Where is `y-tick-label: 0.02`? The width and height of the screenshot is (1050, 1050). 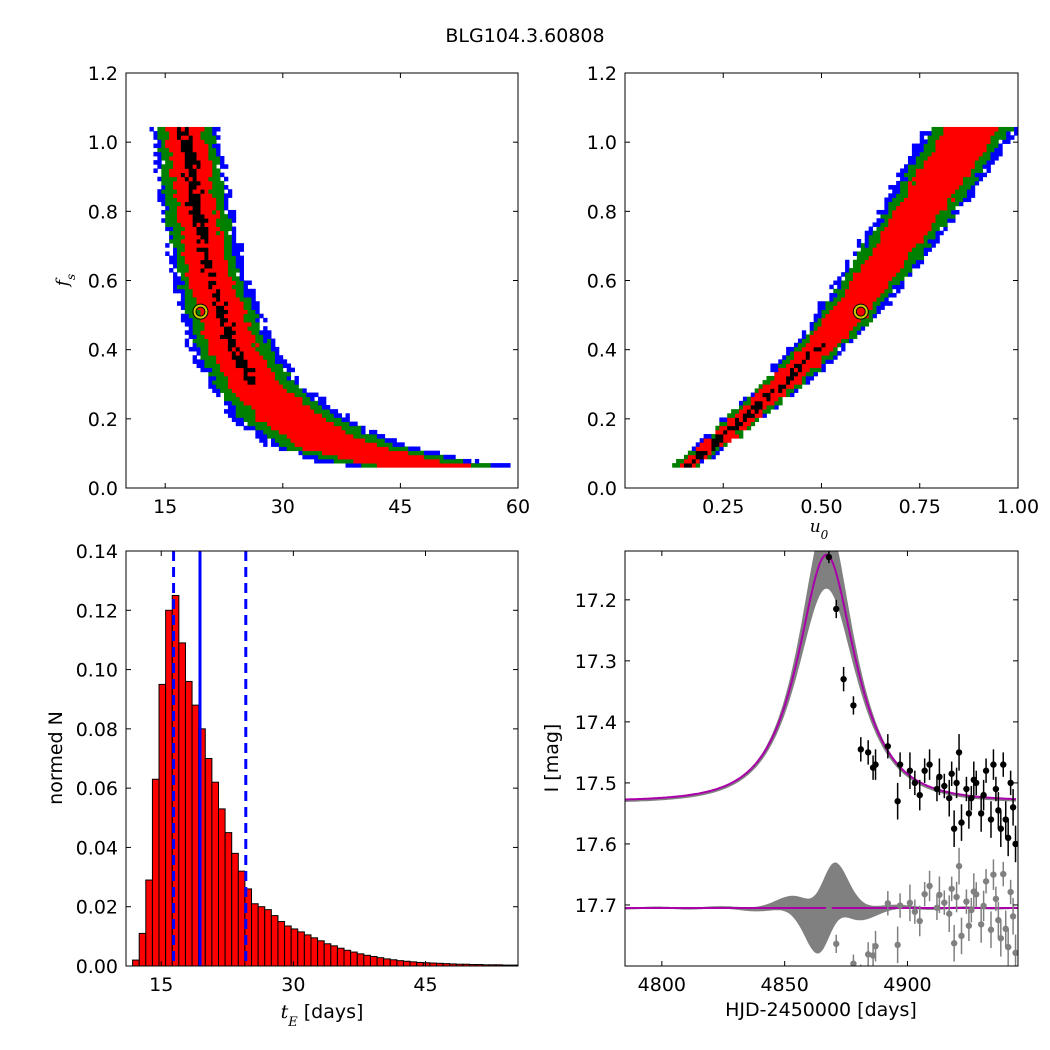 y-tick-label: 0.02 is located at coordinates (97, 908).